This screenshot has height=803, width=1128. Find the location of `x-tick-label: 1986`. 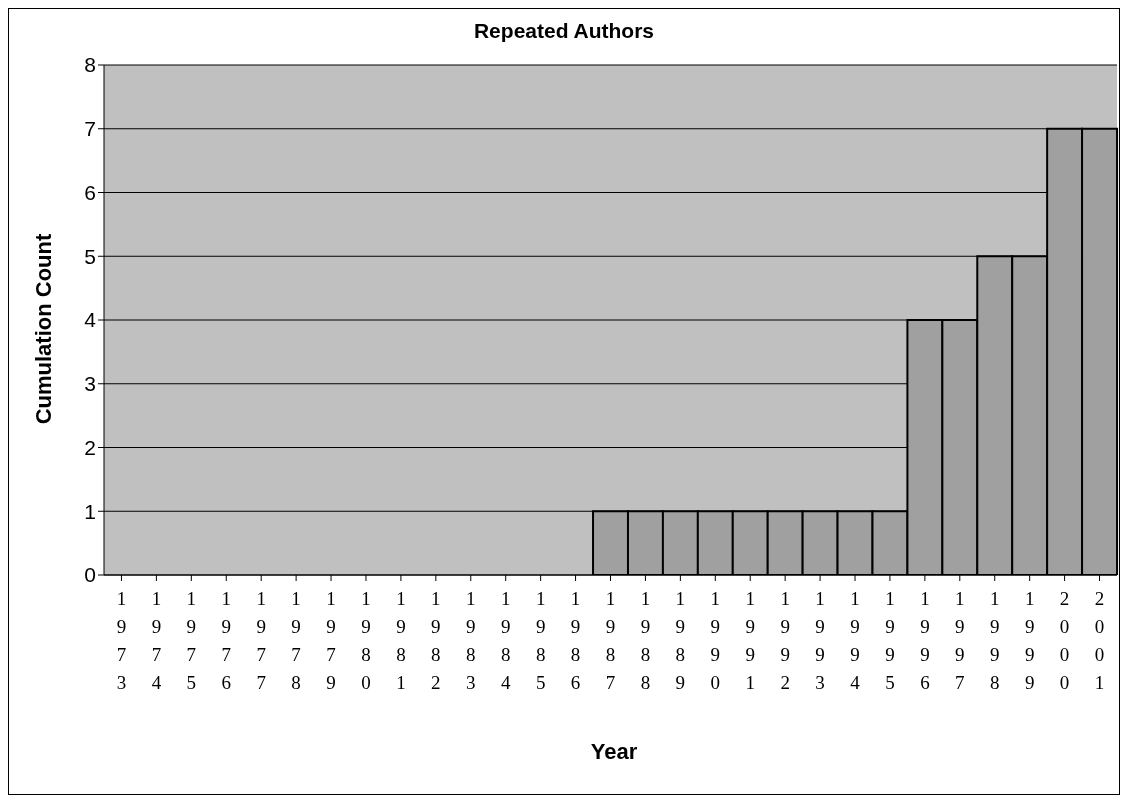

x-tick-label: 1986 is located at coordinates (575, 640).